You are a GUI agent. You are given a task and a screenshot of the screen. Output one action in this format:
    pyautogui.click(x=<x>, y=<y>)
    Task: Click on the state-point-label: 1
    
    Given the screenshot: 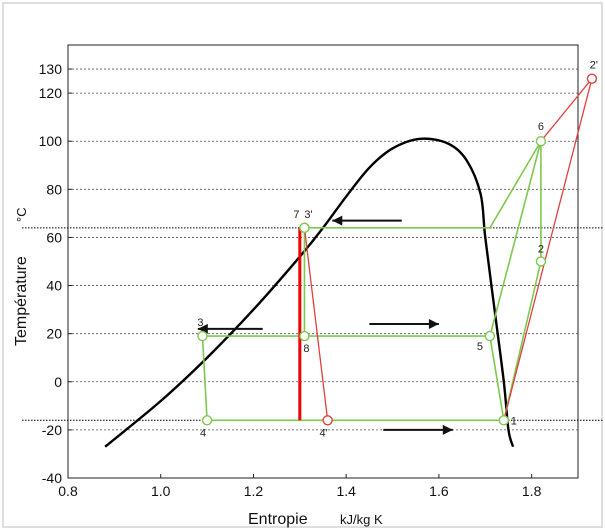 What is the action you would take?
    pyautogui.click(x=514, y=421)
    